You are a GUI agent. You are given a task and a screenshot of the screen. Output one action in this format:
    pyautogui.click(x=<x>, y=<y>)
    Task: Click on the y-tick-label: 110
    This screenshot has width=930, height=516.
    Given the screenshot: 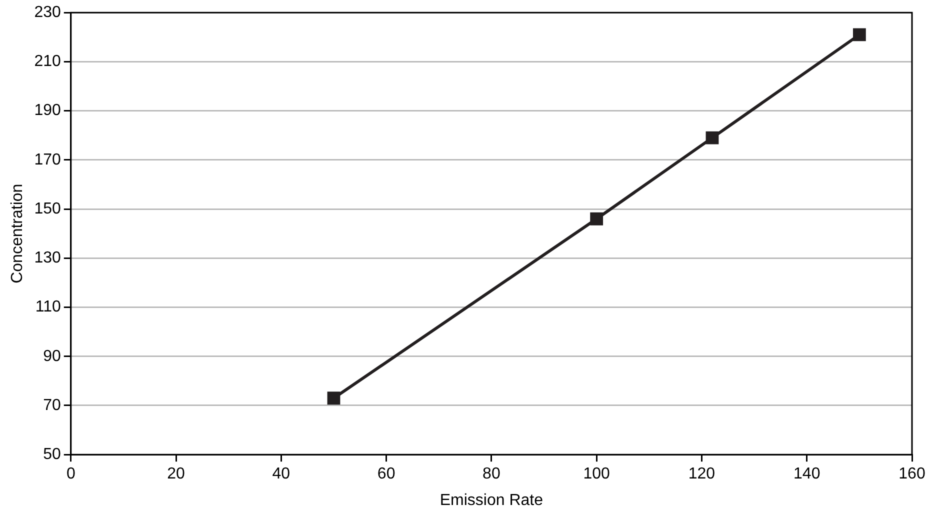 What is the action you would take?
    pyautogui.click(x=48, y=307)
    